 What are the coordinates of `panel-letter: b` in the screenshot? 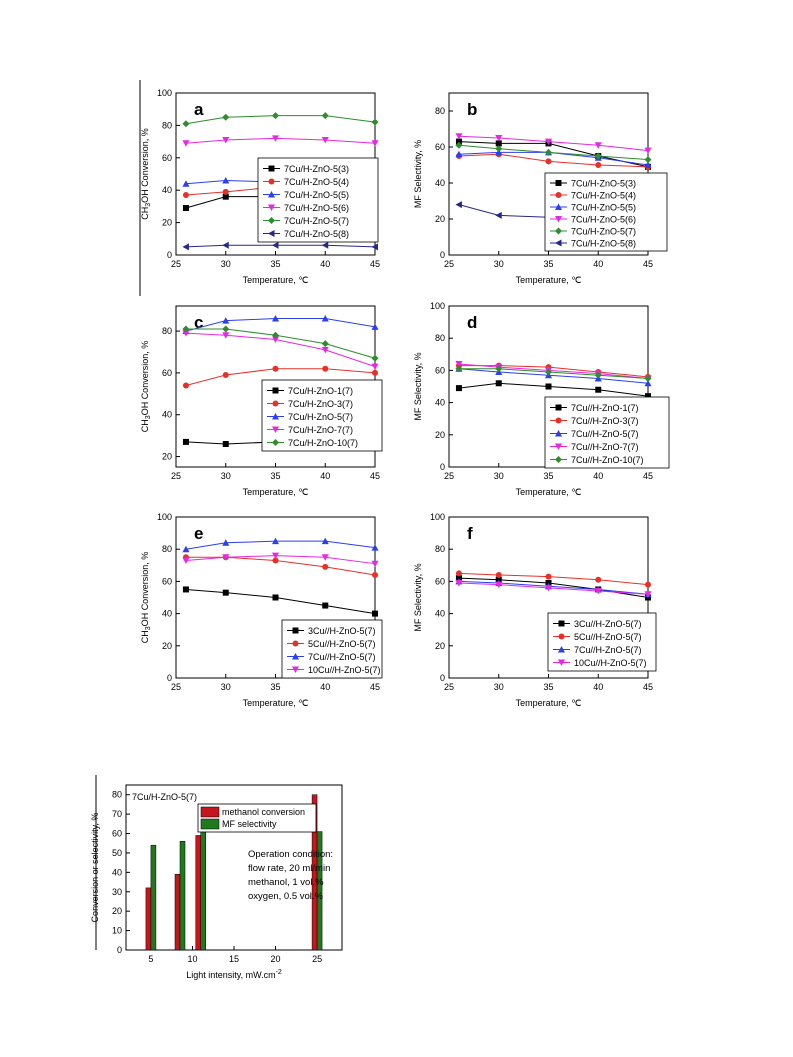 It's located at (472, 109).